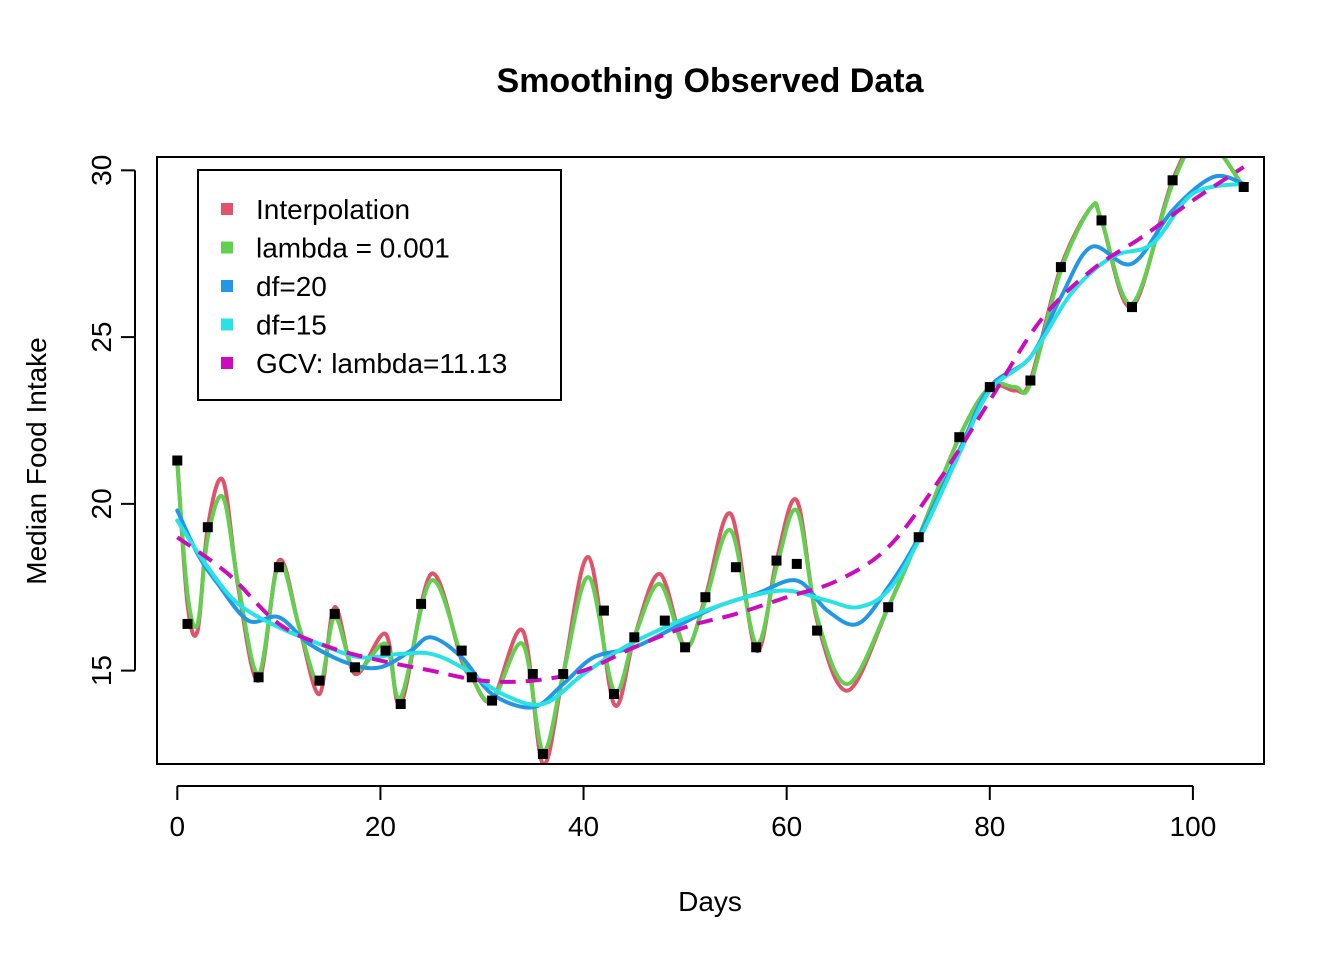 The image size is (1344, 960). I want to click on chart-title: Smoothing Observed Data, so click(711, 81).